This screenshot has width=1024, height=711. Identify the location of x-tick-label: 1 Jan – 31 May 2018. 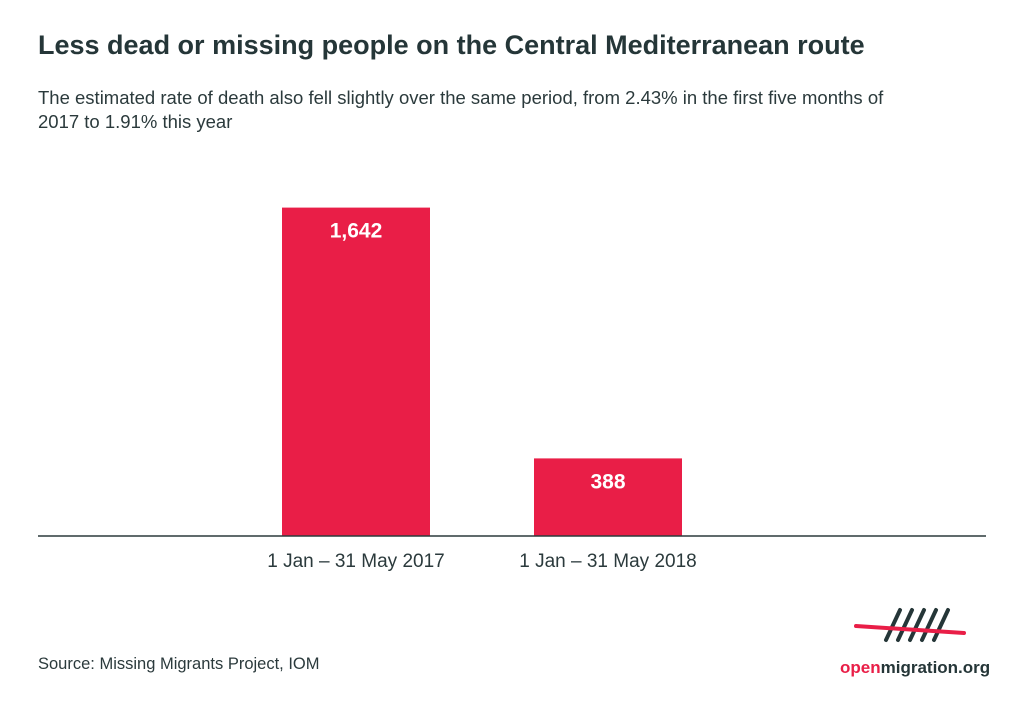
(607, 561).